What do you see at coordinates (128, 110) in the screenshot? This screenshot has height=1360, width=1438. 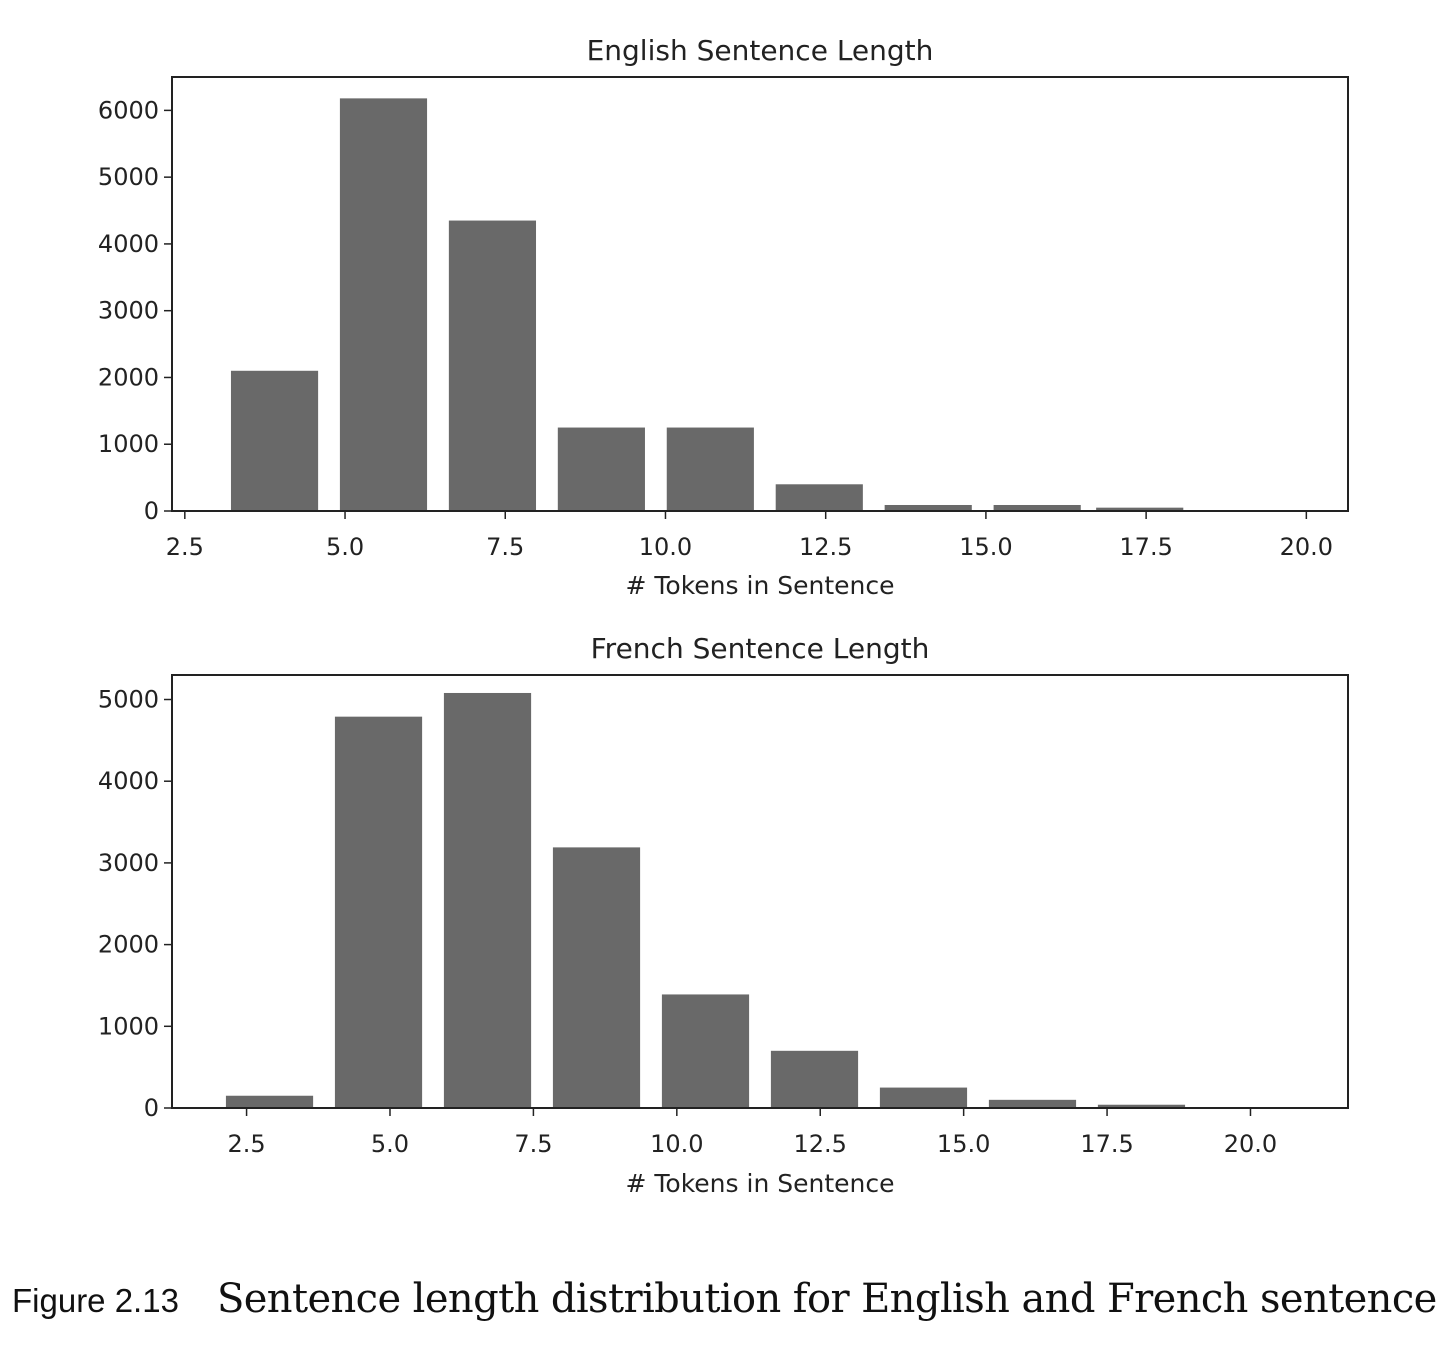 I see `y-tick-label: 6000` at bounding box center [128, 110].